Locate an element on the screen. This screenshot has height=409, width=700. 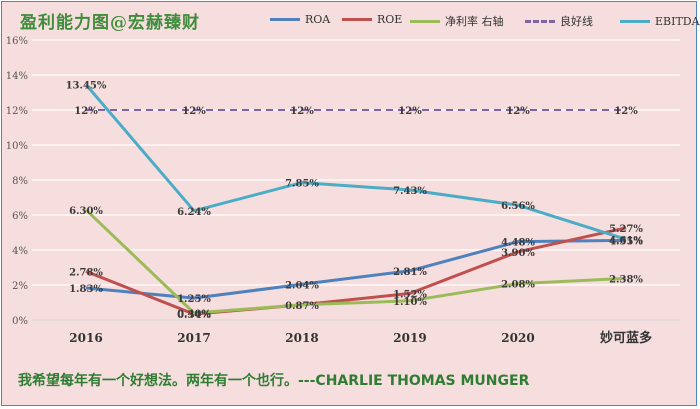
data-label: 0.40% is located at coordinates (194, 314).